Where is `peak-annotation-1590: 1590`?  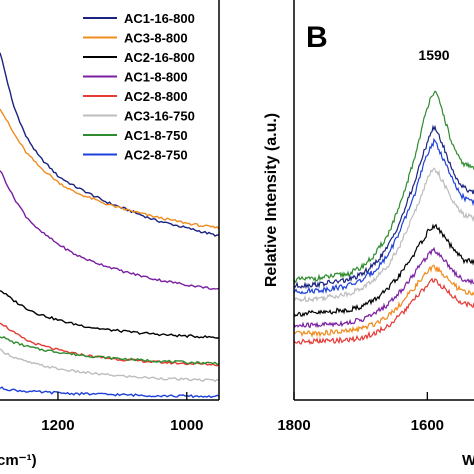 peak-annotation-1590: 1590 is located at coordinates (433, 55).